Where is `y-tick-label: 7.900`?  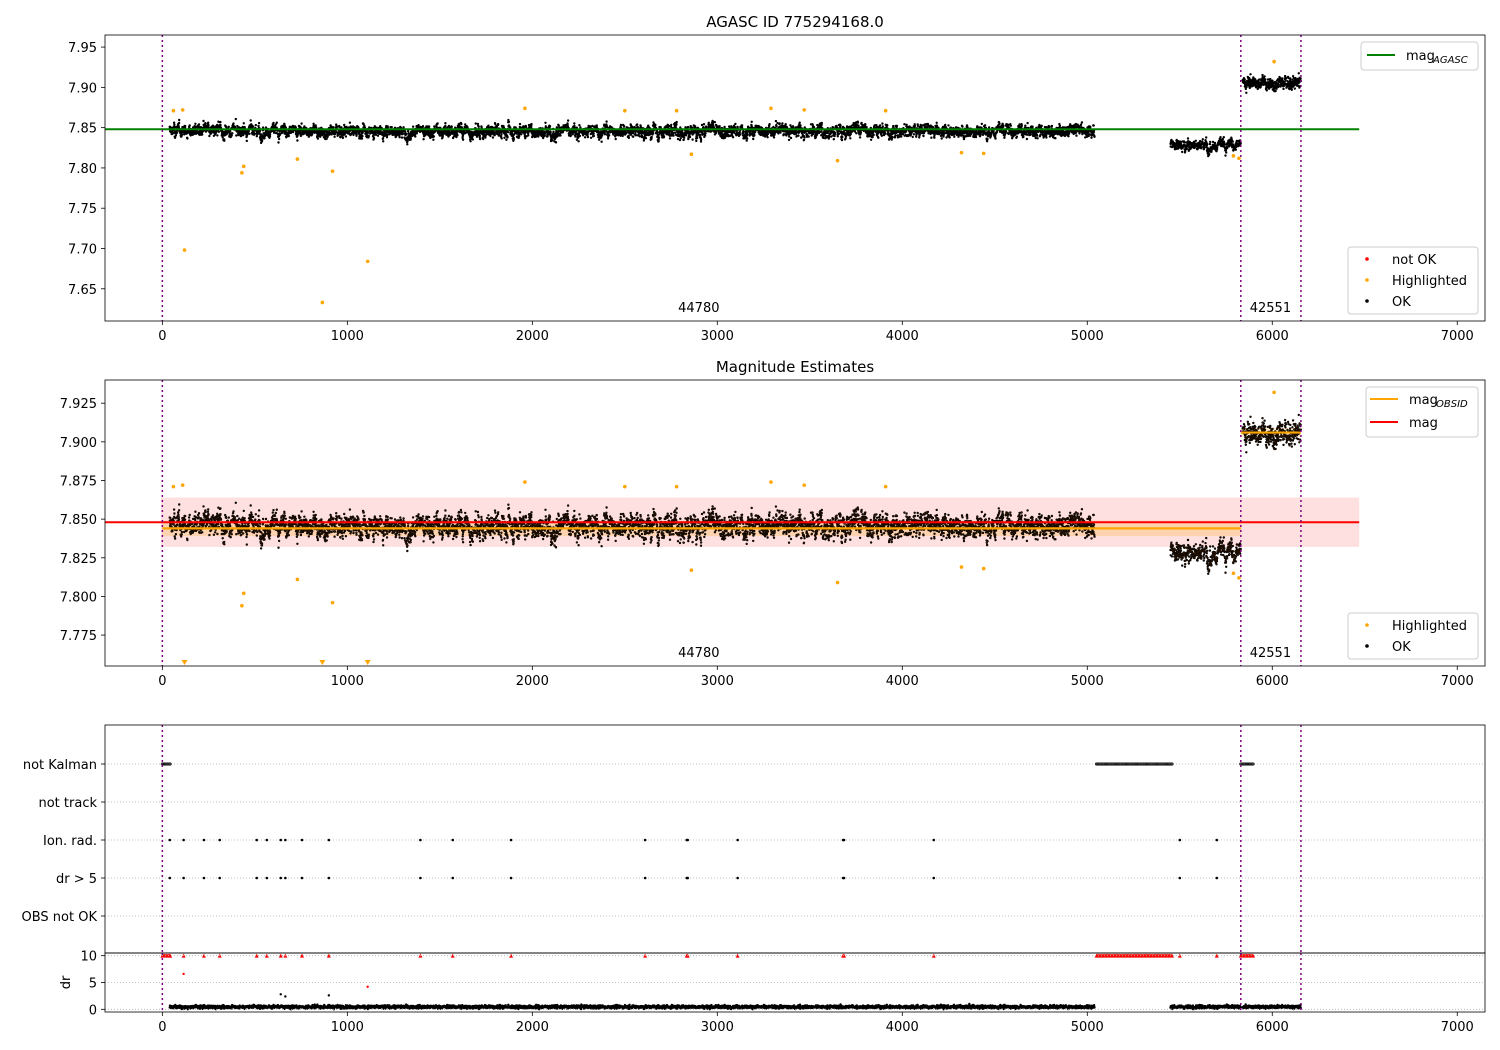
y-tick-label: 7.900 is located at coordinates (78, 443).